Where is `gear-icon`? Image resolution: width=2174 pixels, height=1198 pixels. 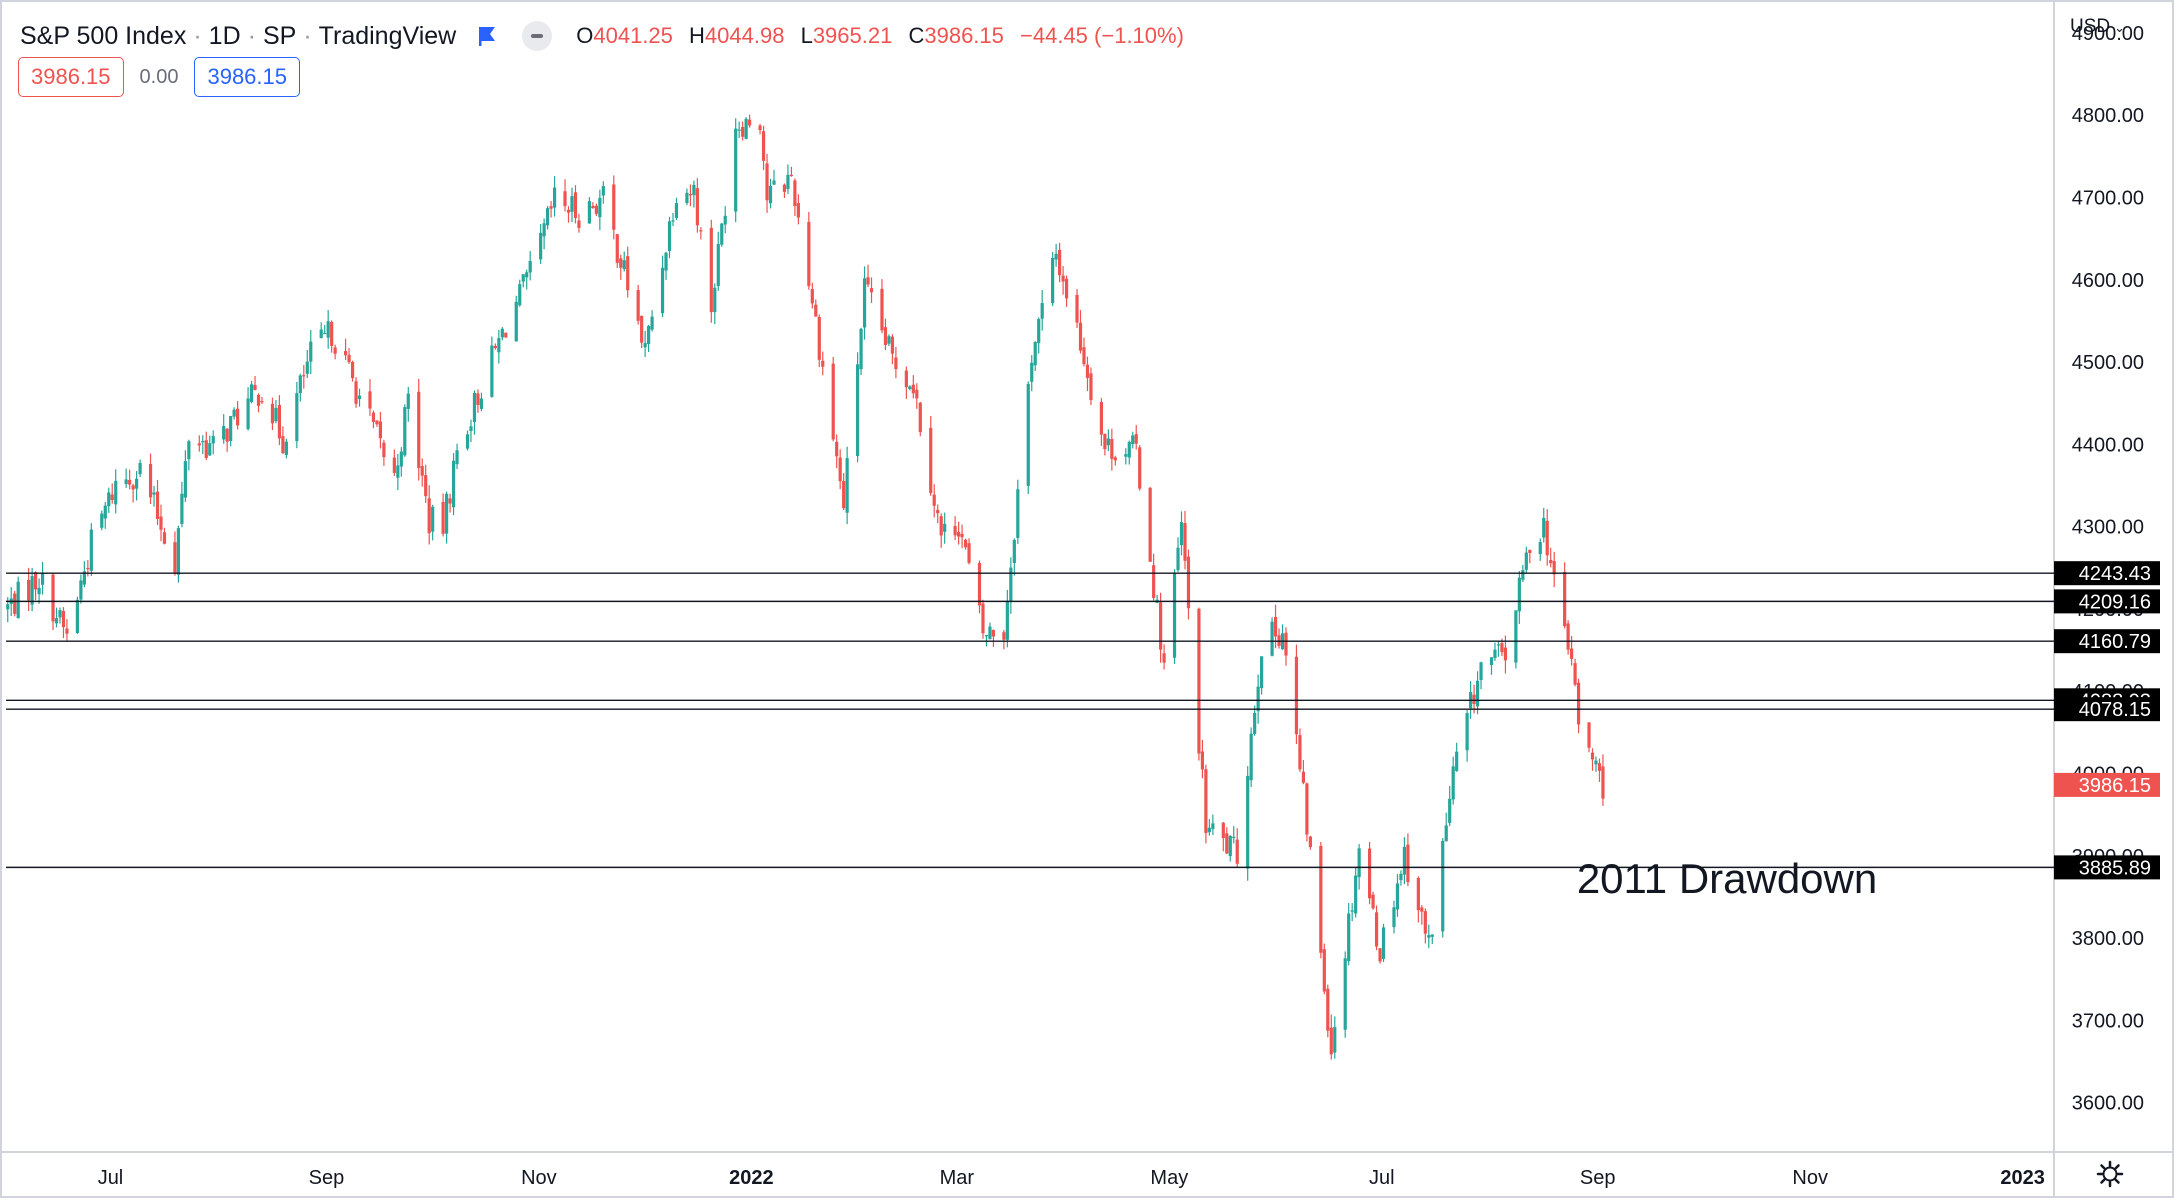
gear-icon is located at coordinates (2110, 1174).